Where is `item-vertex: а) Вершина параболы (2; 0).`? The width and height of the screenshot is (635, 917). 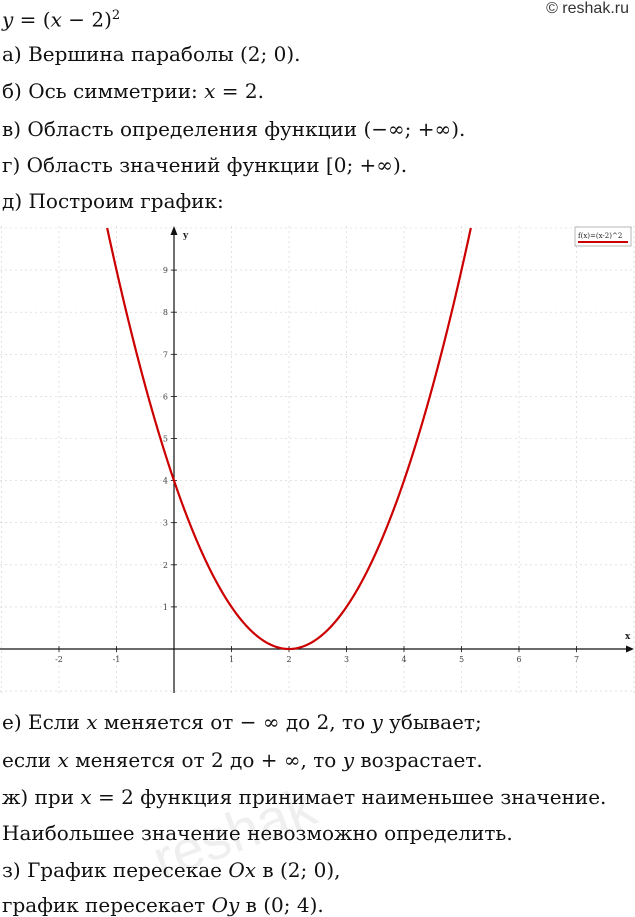 item-vertex: а) Вершина параболы (2; 0). is located at coordinates (151, 54).